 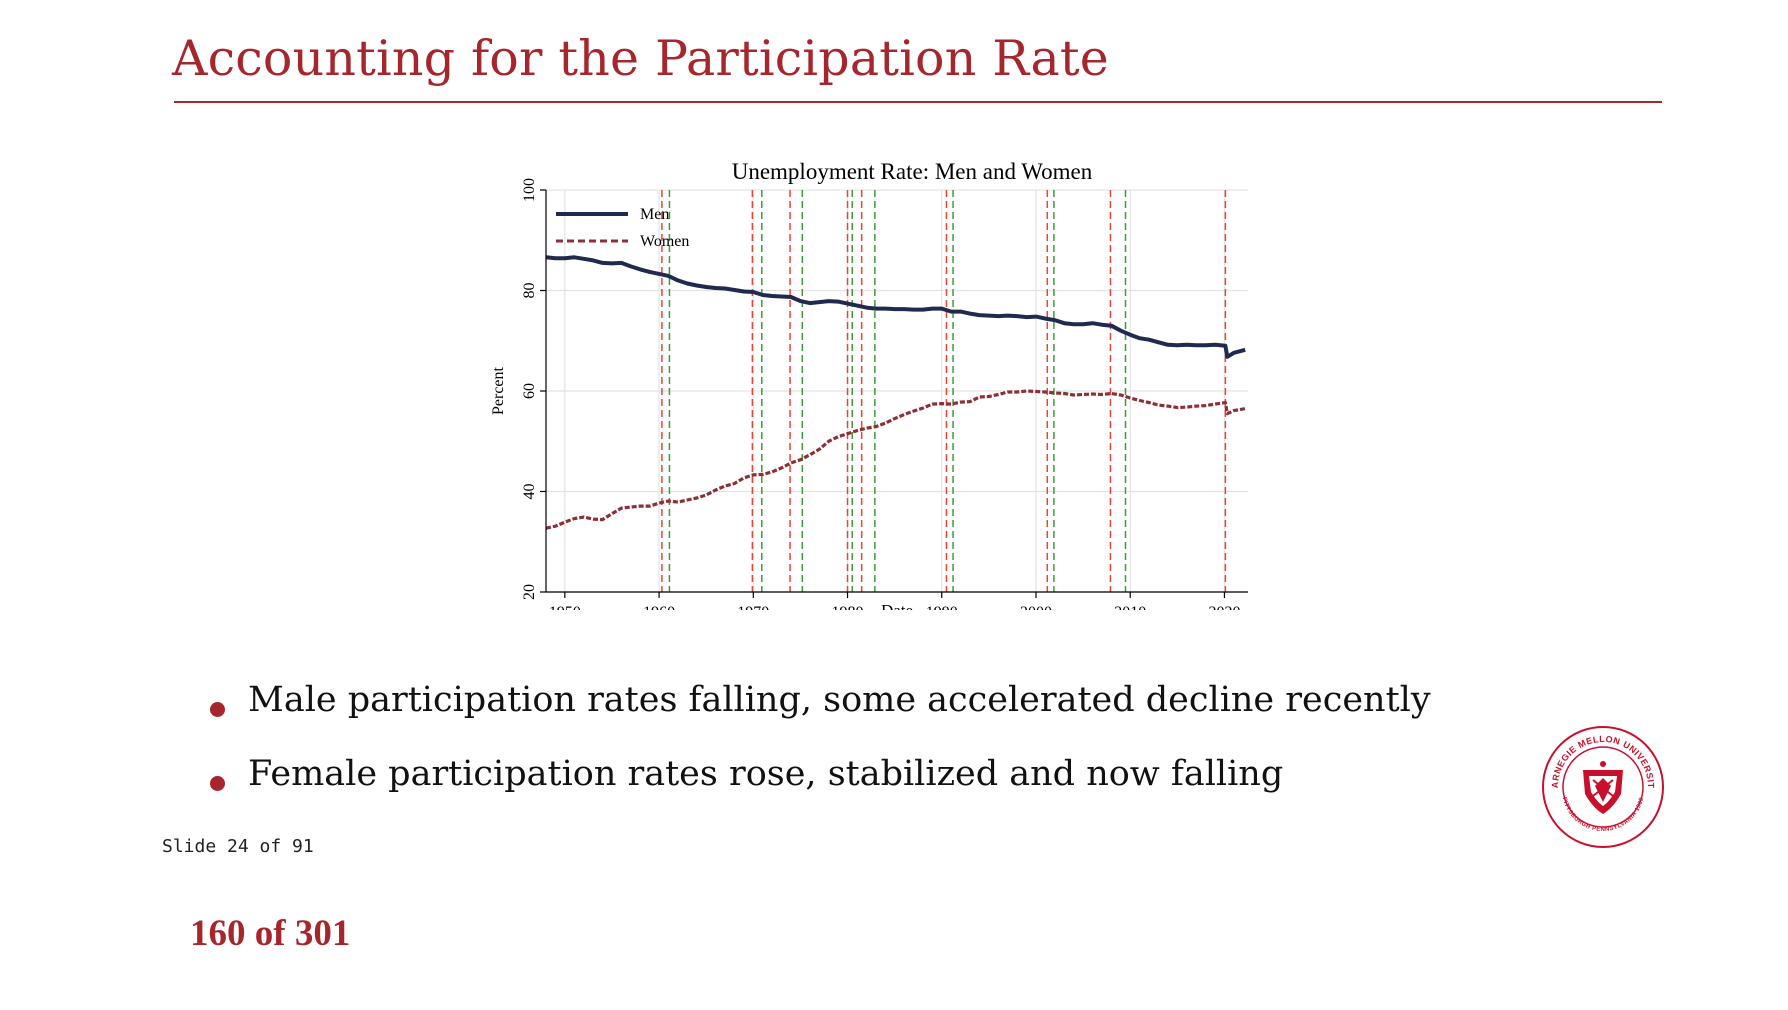 I want to click on x-tick-label: 1960, so click(x=659, y=607).